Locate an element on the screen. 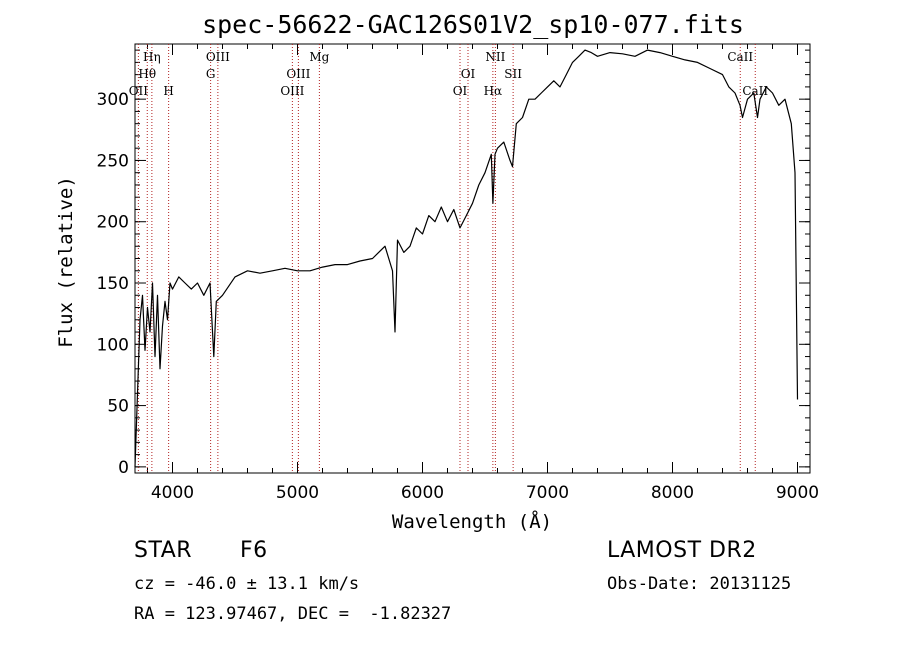  object-subclass: F6 is located at coordinates (254, 550).